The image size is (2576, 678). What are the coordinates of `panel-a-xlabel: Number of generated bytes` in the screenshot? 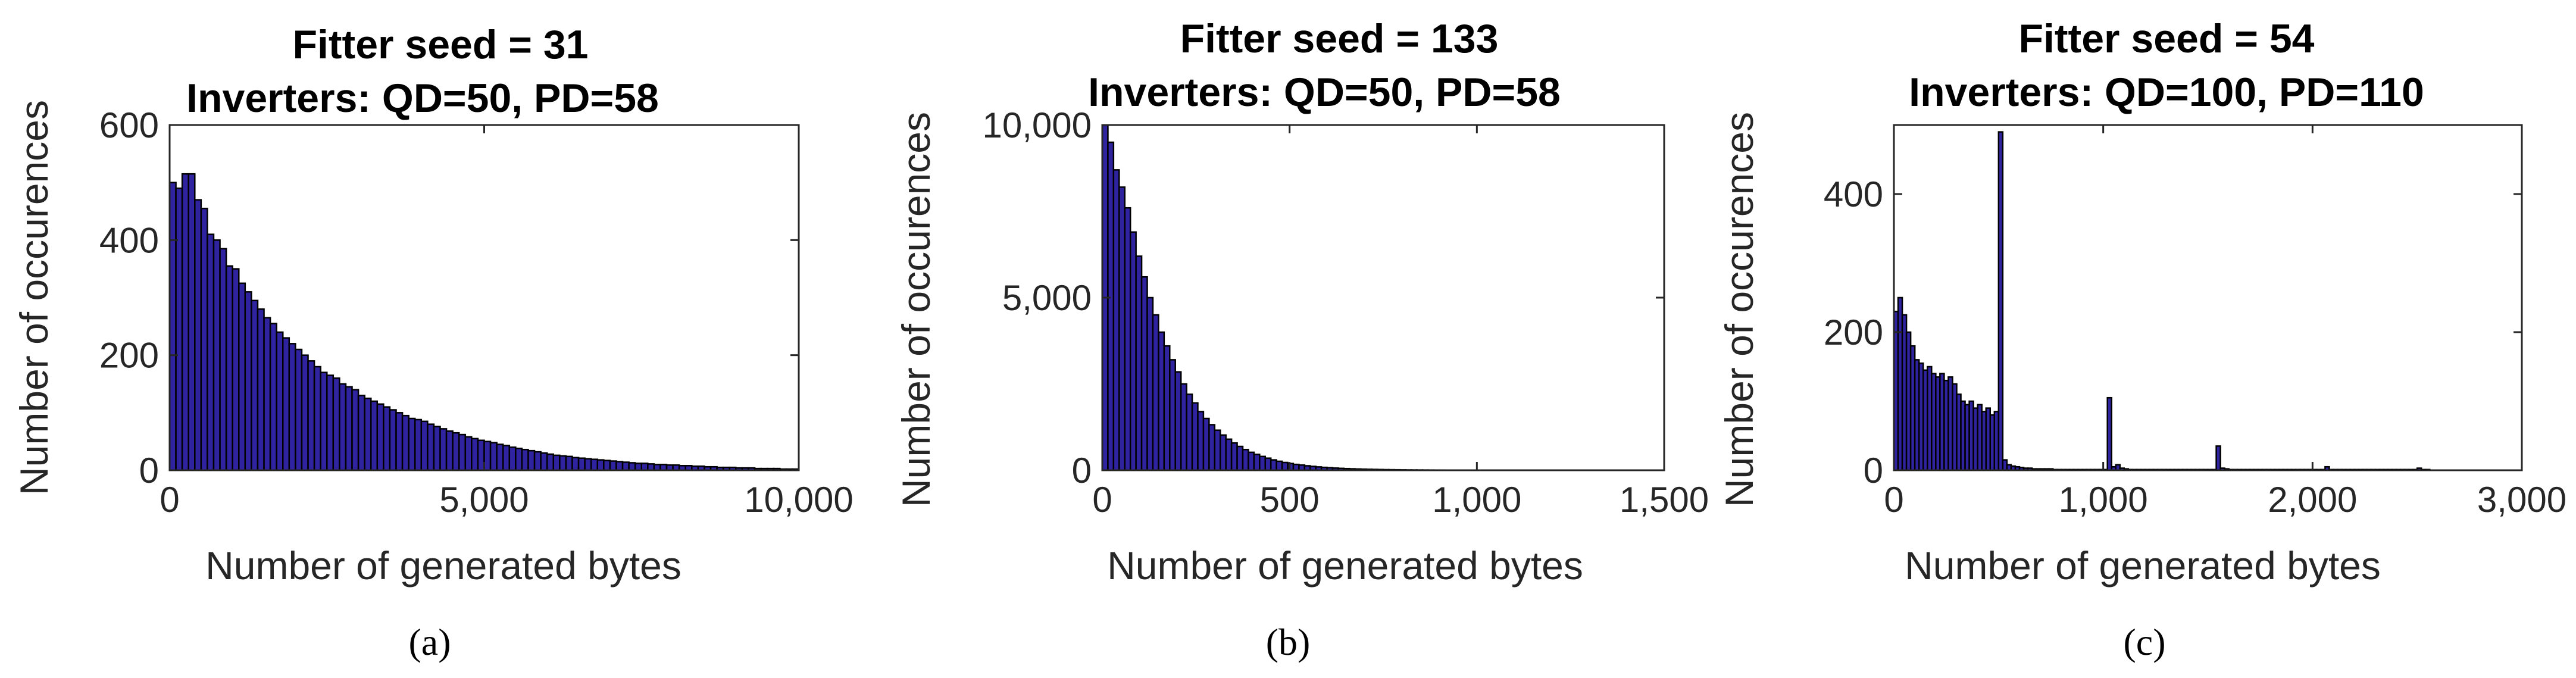 It's located at (443, 565).